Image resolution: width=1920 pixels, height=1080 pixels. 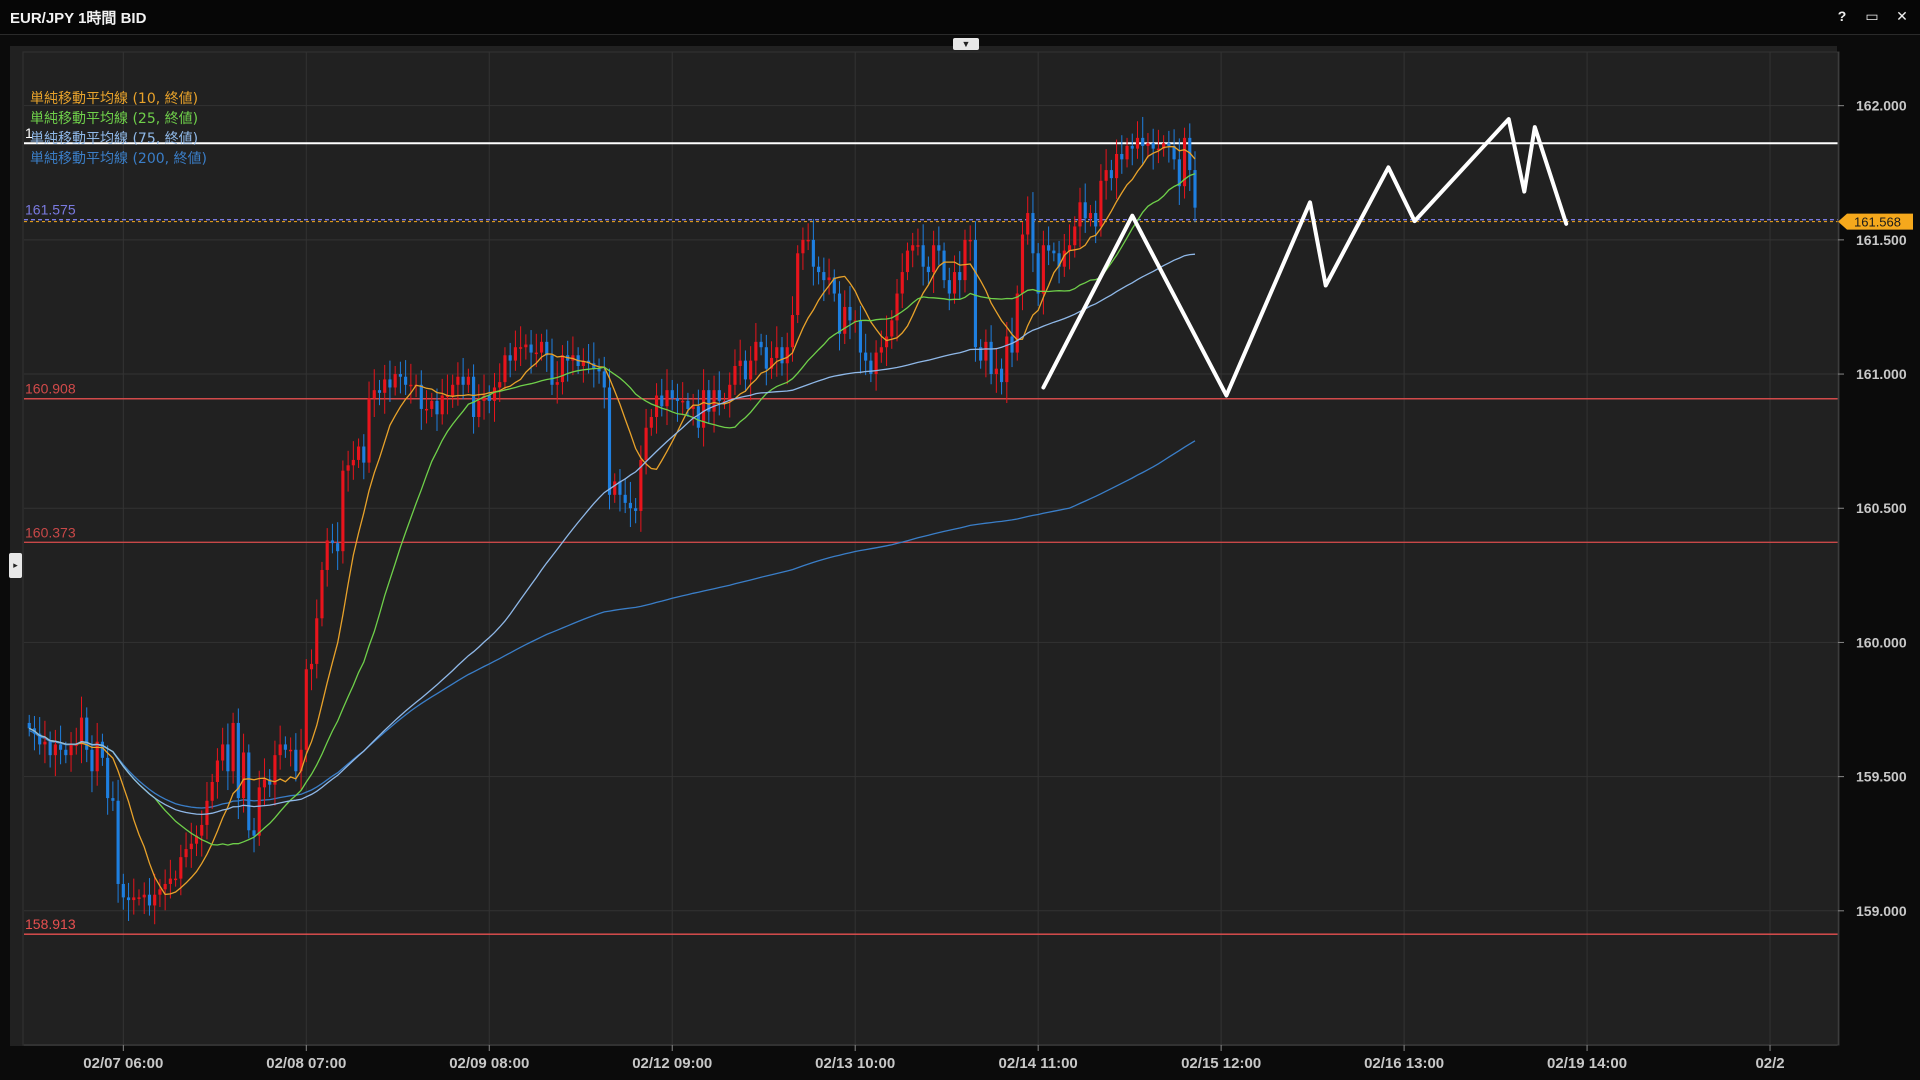 I want to click on side-panel-handle: ▸, so click(x=15, y=565).